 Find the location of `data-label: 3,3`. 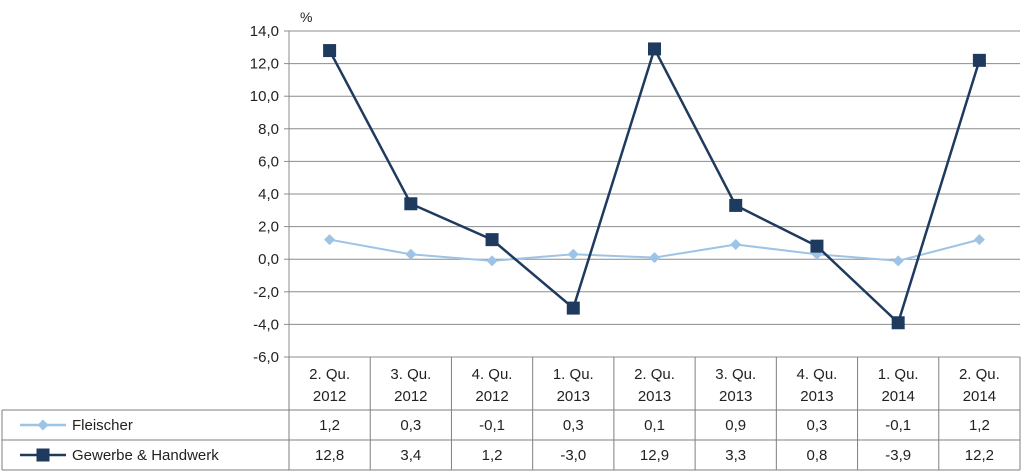

data-label: 3,3 is located at coordinates (735, 455).